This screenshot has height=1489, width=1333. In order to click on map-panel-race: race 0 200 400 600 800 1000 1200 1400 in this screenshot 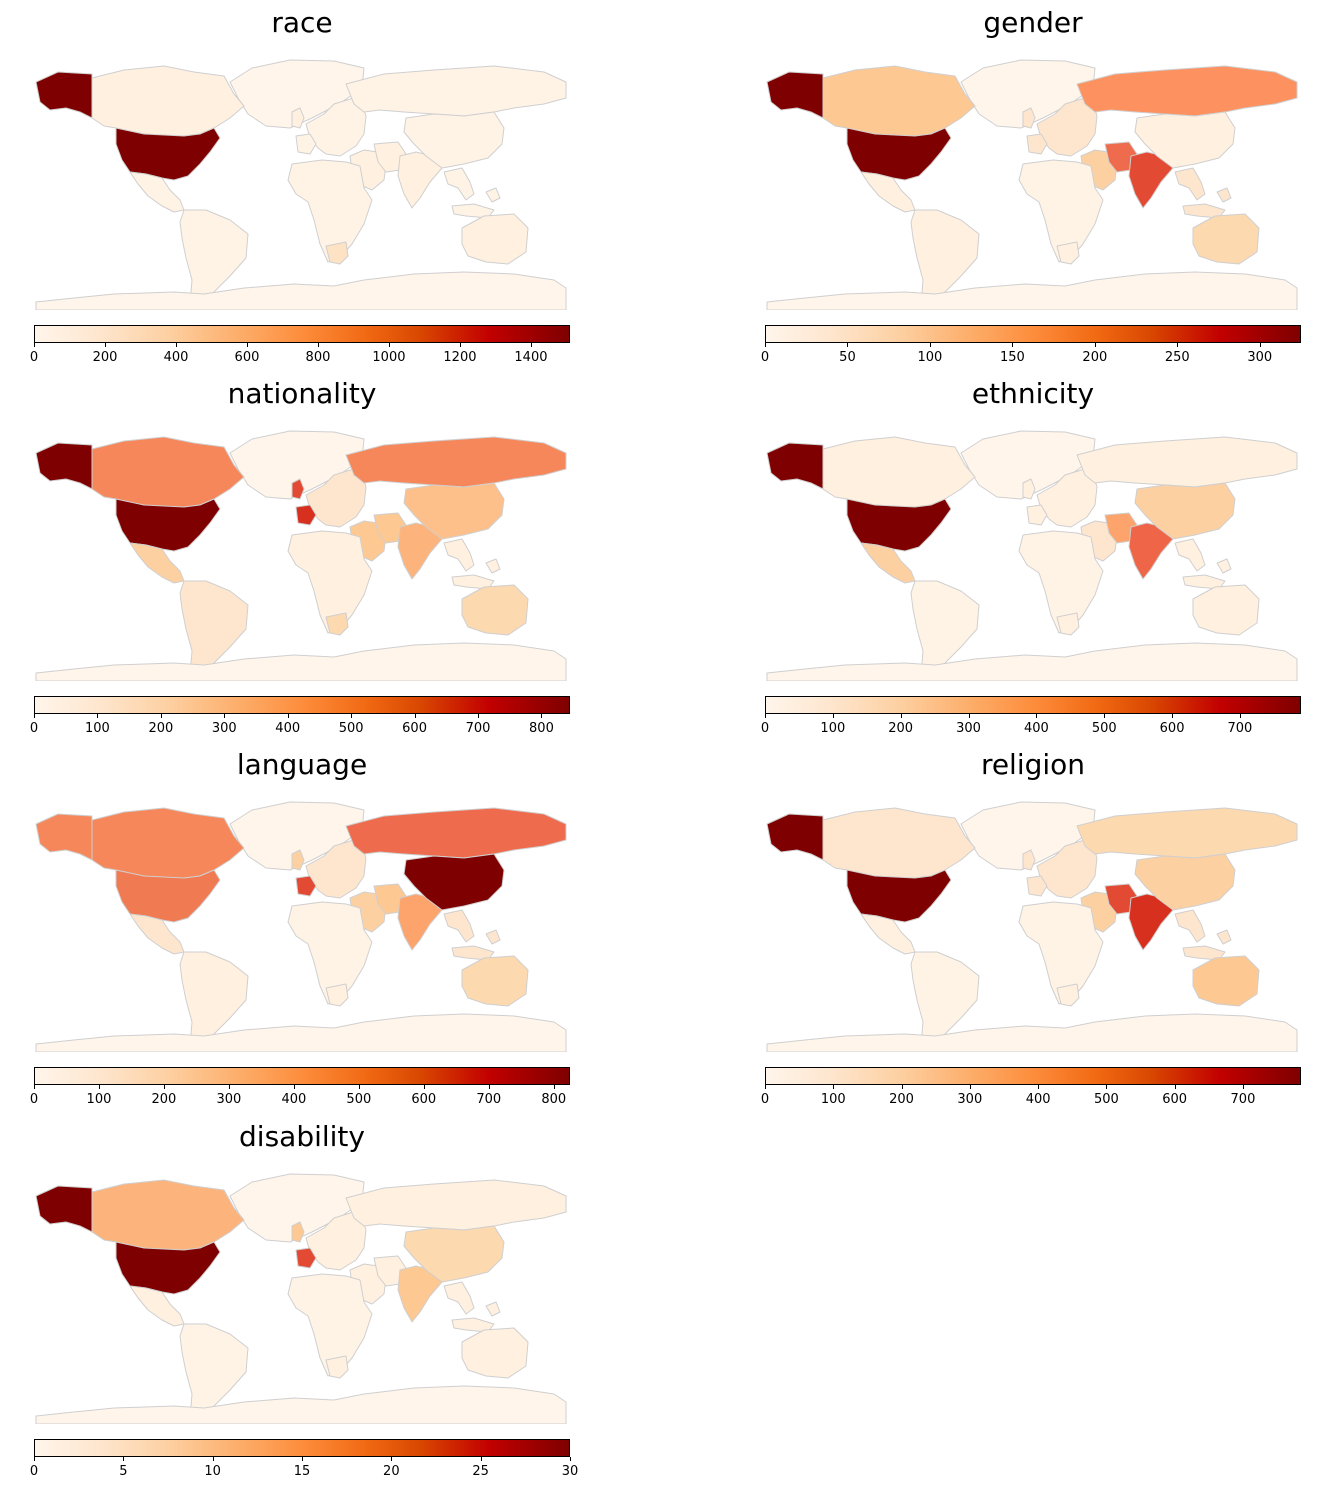, I will do `click(312, 183)`.